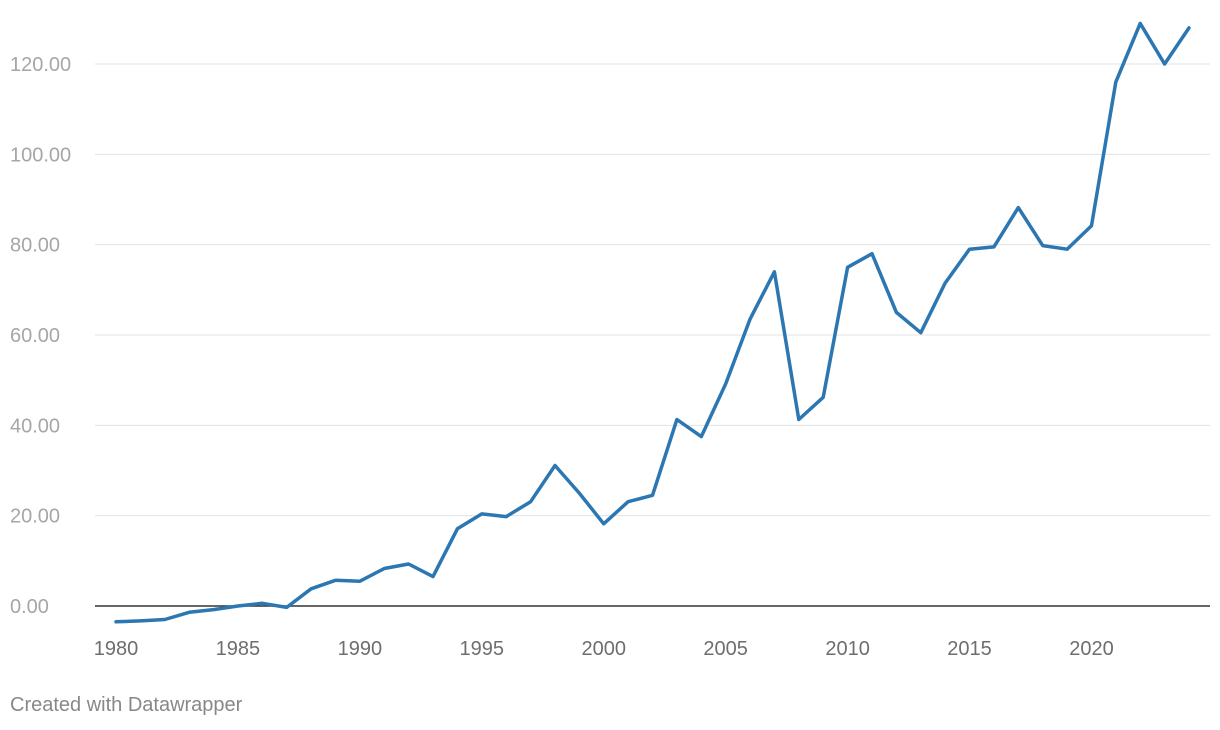 The height and width of the screenshot is (730, 1220). What do you see at coordinates (35, 517) in the screenshot?
I see `y-tick-label: 20.00` at bounding box center [35, 517].